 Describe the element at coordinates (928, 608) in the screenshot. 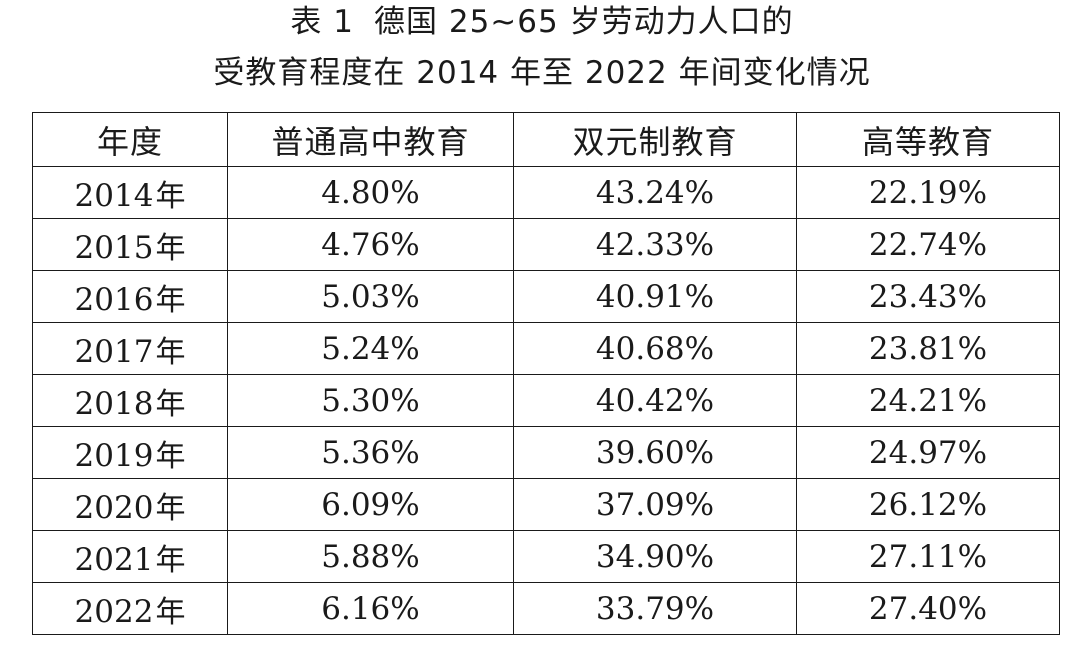

I see `higher-cell: 27.40%` at that location.